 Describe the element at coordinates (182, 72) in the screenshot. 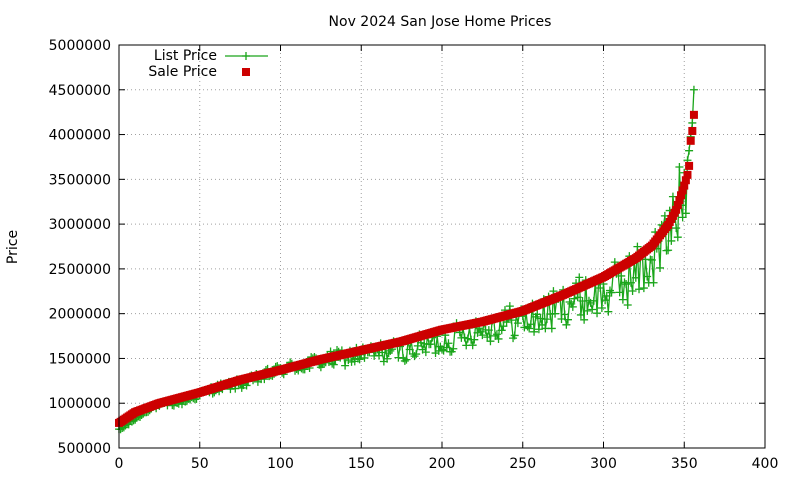

I see `legend-label-sale-price: Sale Price` at that location.